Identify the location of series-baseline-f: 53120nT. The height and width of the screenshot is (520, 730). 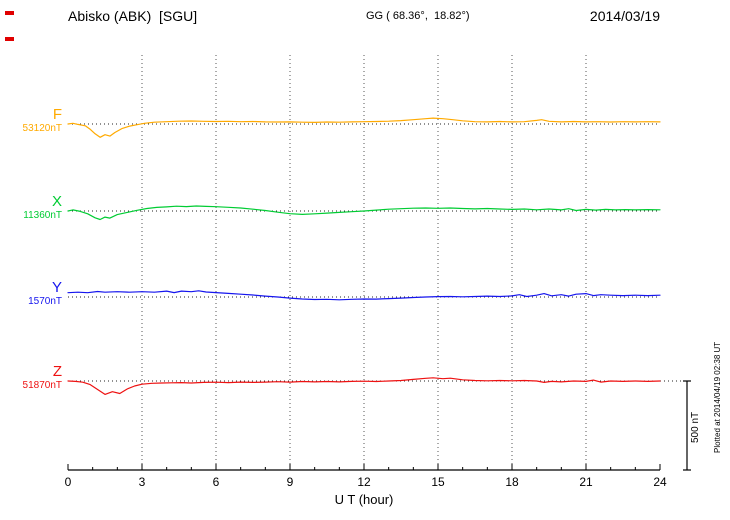
(42, 128).